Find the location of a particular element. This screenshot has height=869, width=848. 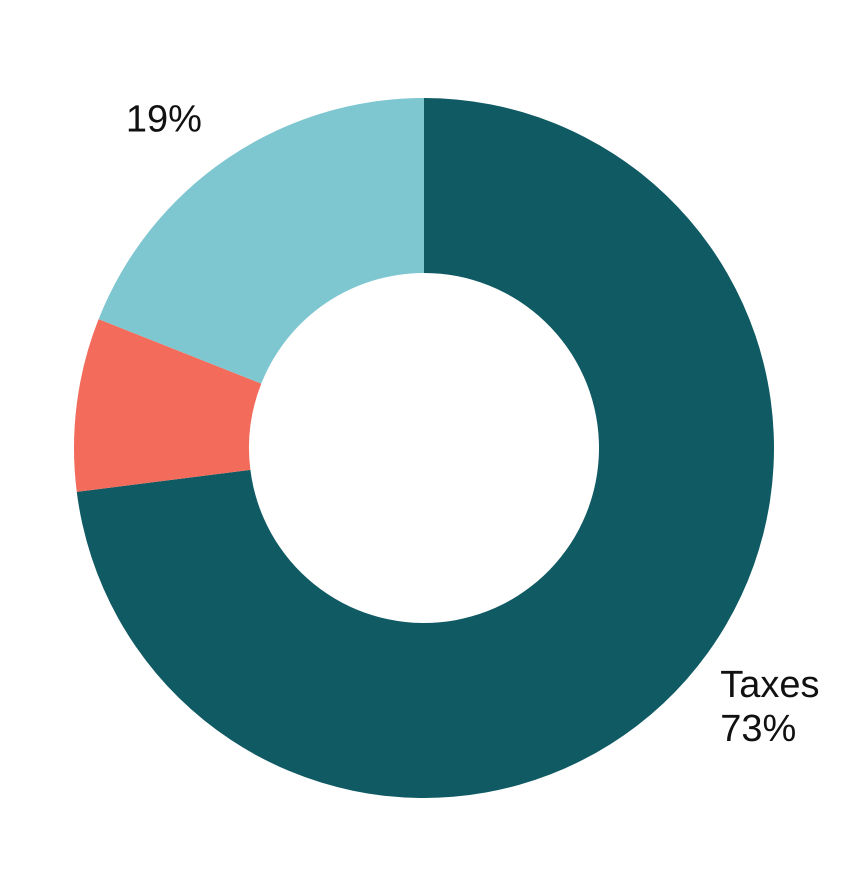

slice-label: Taxes is located at coordinates (770, 685).